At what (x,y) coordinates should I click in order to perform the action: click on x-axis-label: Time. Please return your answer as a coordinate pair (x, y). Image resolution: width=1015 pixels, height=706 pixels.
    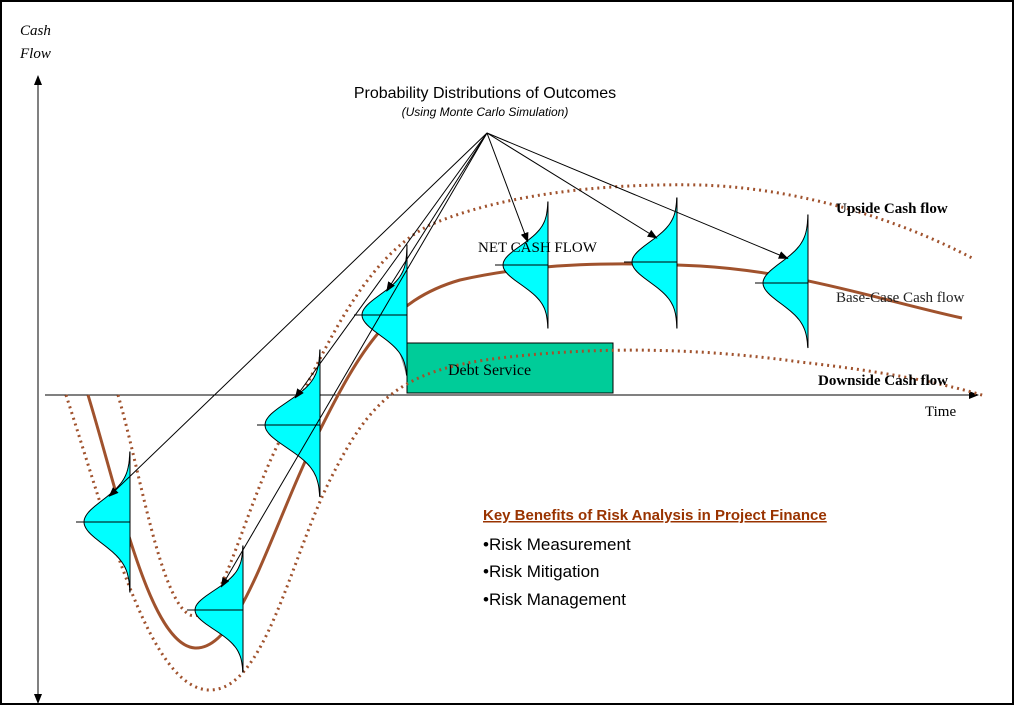
    Looking at the image, I should click on (940, 412).